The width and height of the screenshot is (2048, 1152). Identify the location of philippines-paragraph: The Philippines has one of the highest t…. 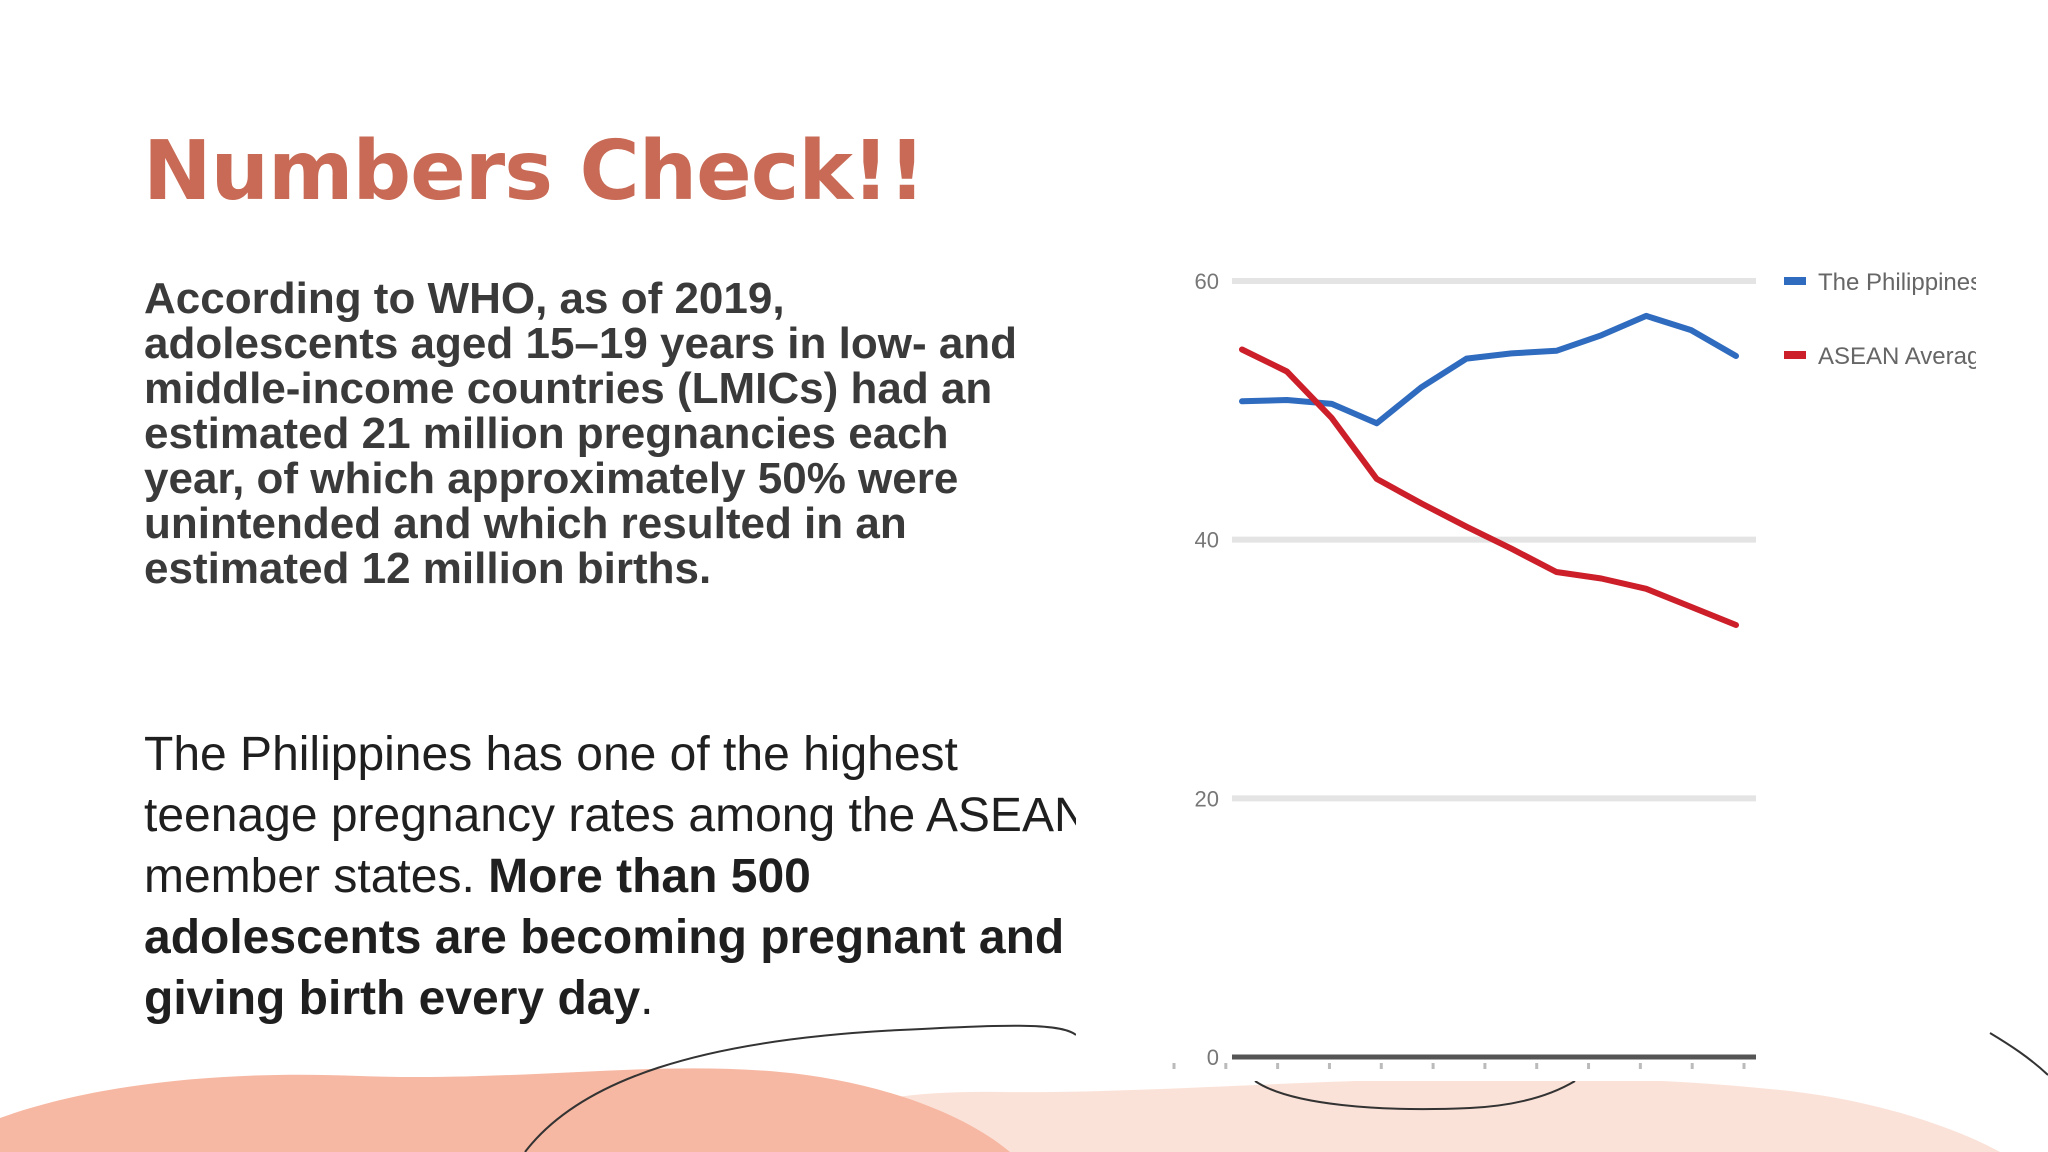
(619, 876).